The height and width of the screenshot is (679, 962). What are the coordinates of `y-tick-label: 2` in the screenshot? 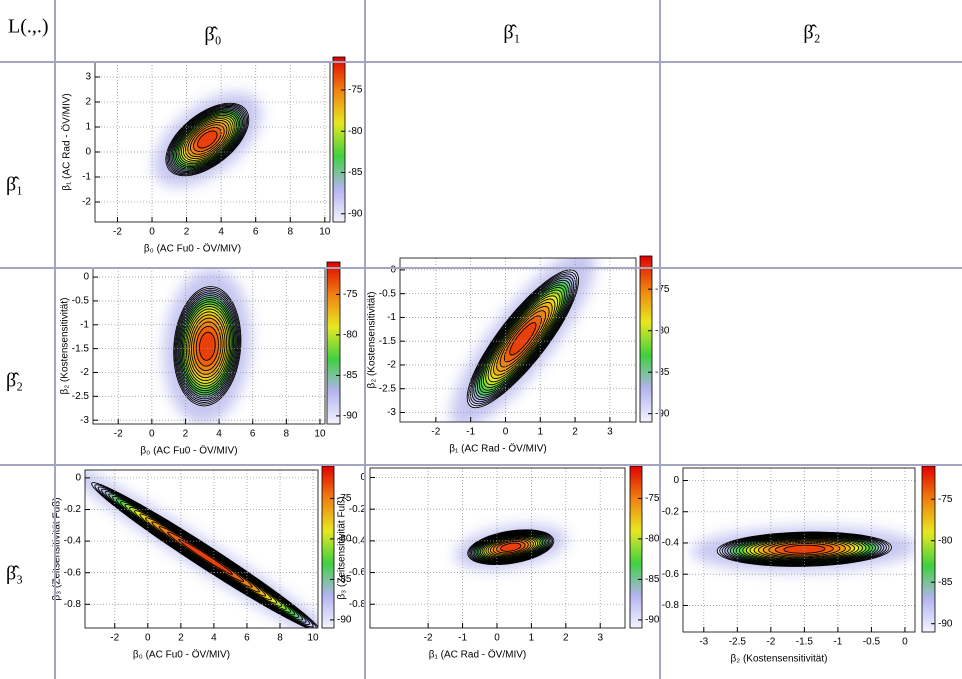 It's located at (88, 102).